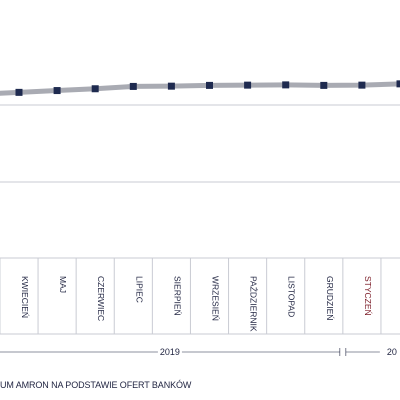  I want to click on series-line, so click(200, 88).